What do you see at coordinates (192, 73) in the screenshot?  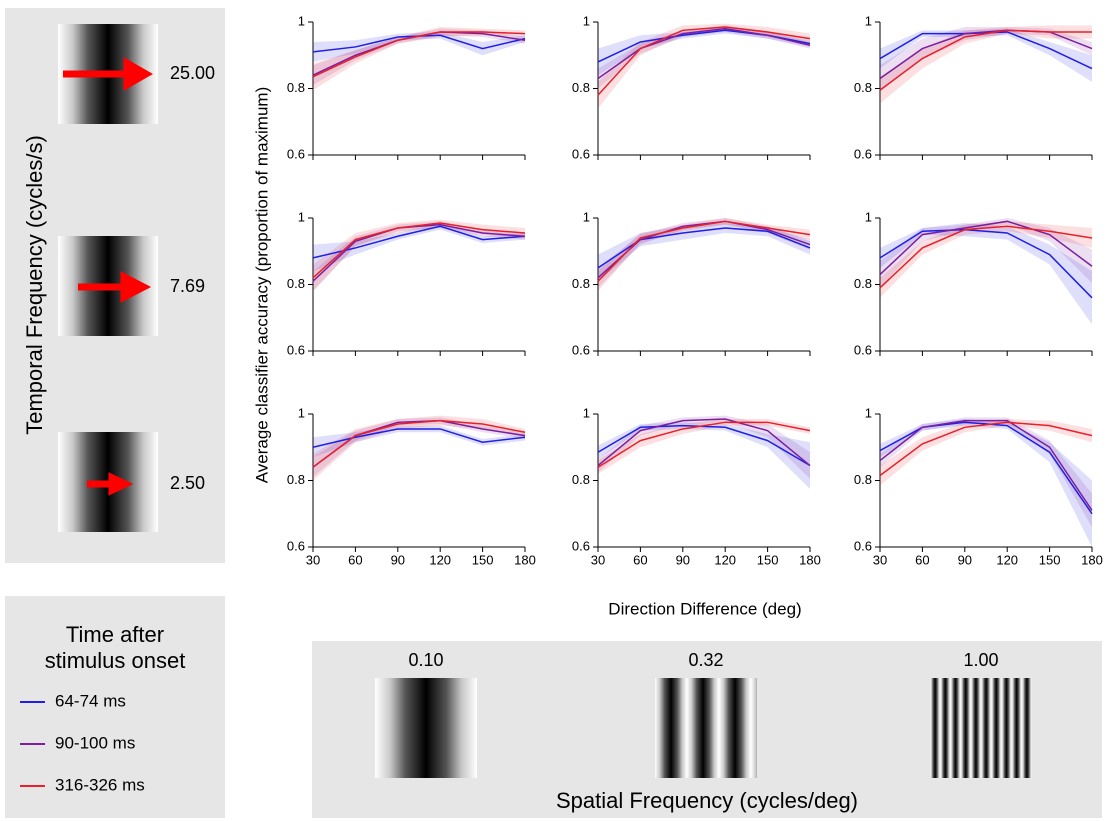 I see `tf-value: 25.00` at bounding box center [192, 73].